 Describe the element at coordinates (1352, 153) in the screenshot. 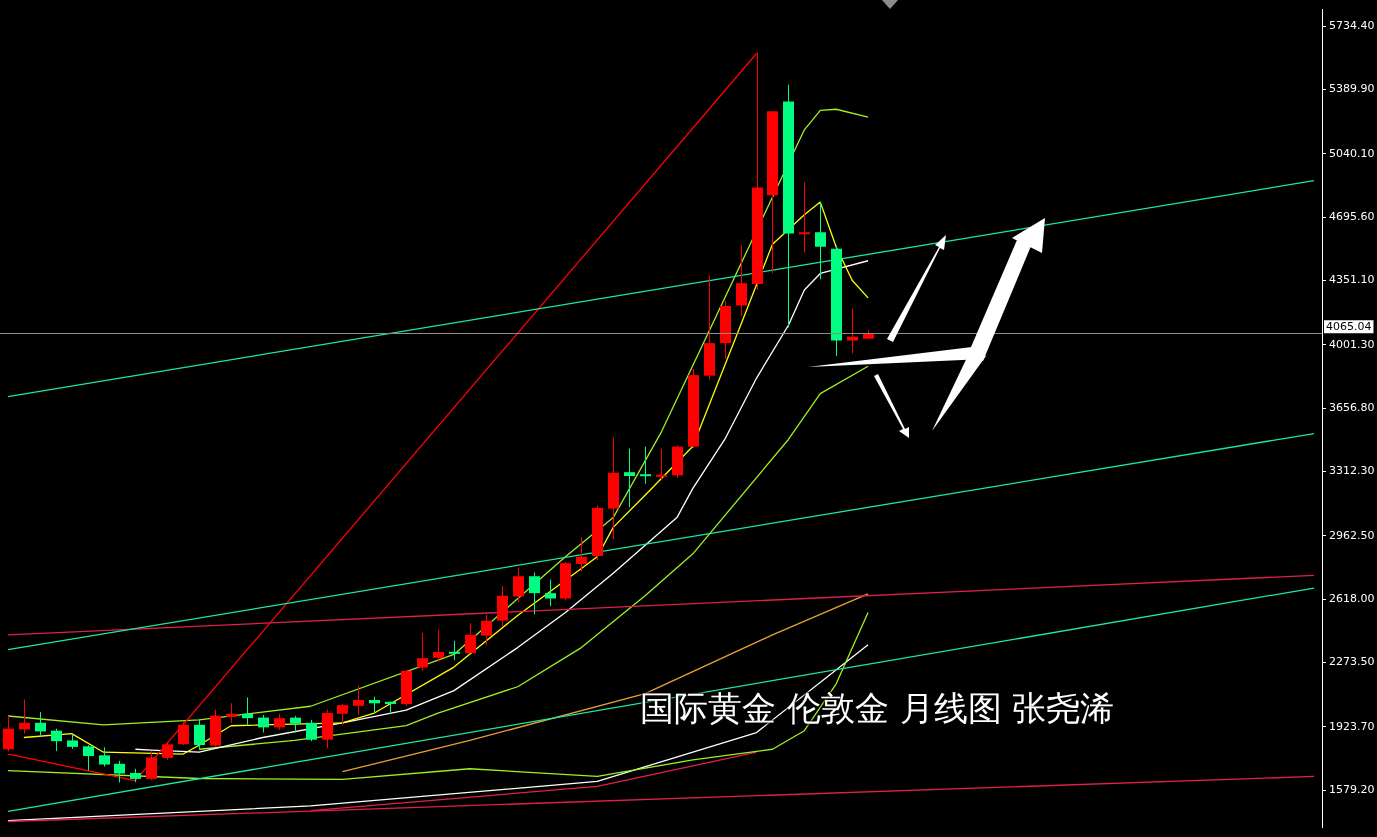

I see `y-tick-label: 5040.10` at that location.